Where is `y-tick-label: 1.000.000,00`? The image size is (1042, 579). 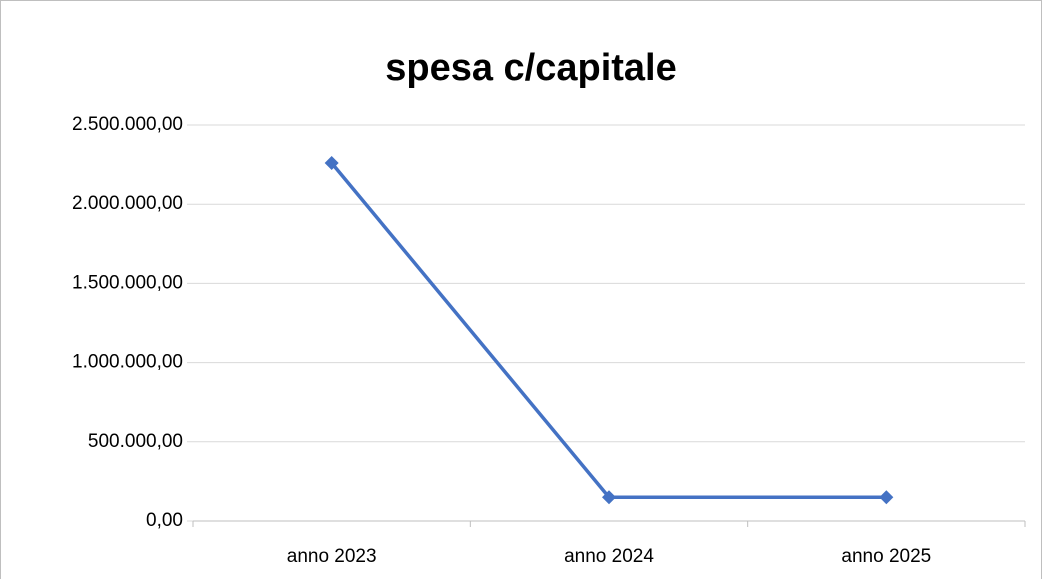
y-tick-label: 1.000.000,00 is located at coordinates (127, 362).